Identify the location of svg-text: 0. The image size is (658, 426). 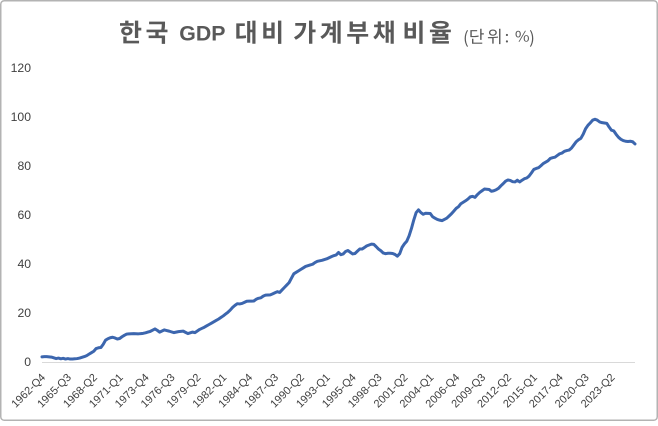
(27, 362).